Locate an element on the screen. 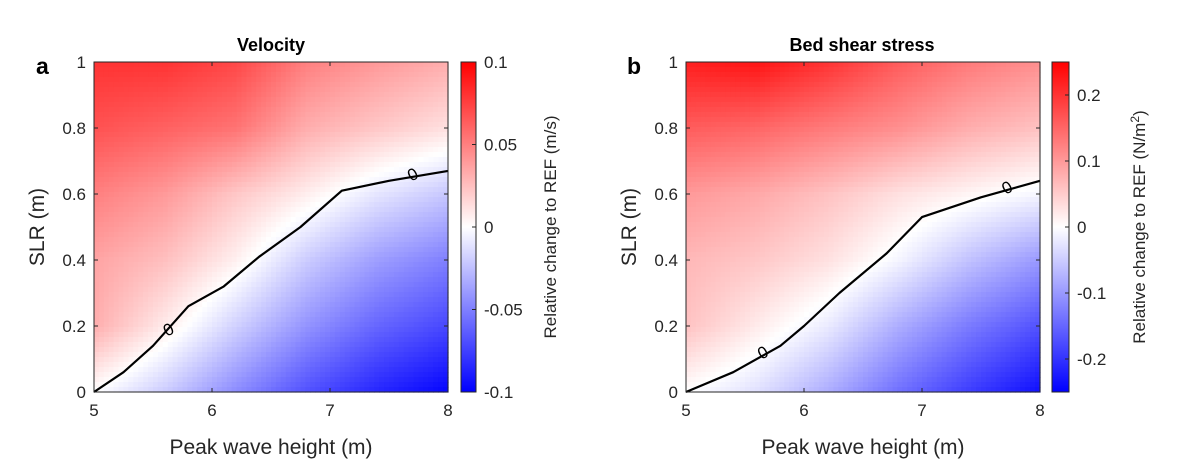 Image resolution: width=1181 pixels, height=472 pixels. colorbar-label: Relative change to REF (m/s) is located at coordinates (550, 227).